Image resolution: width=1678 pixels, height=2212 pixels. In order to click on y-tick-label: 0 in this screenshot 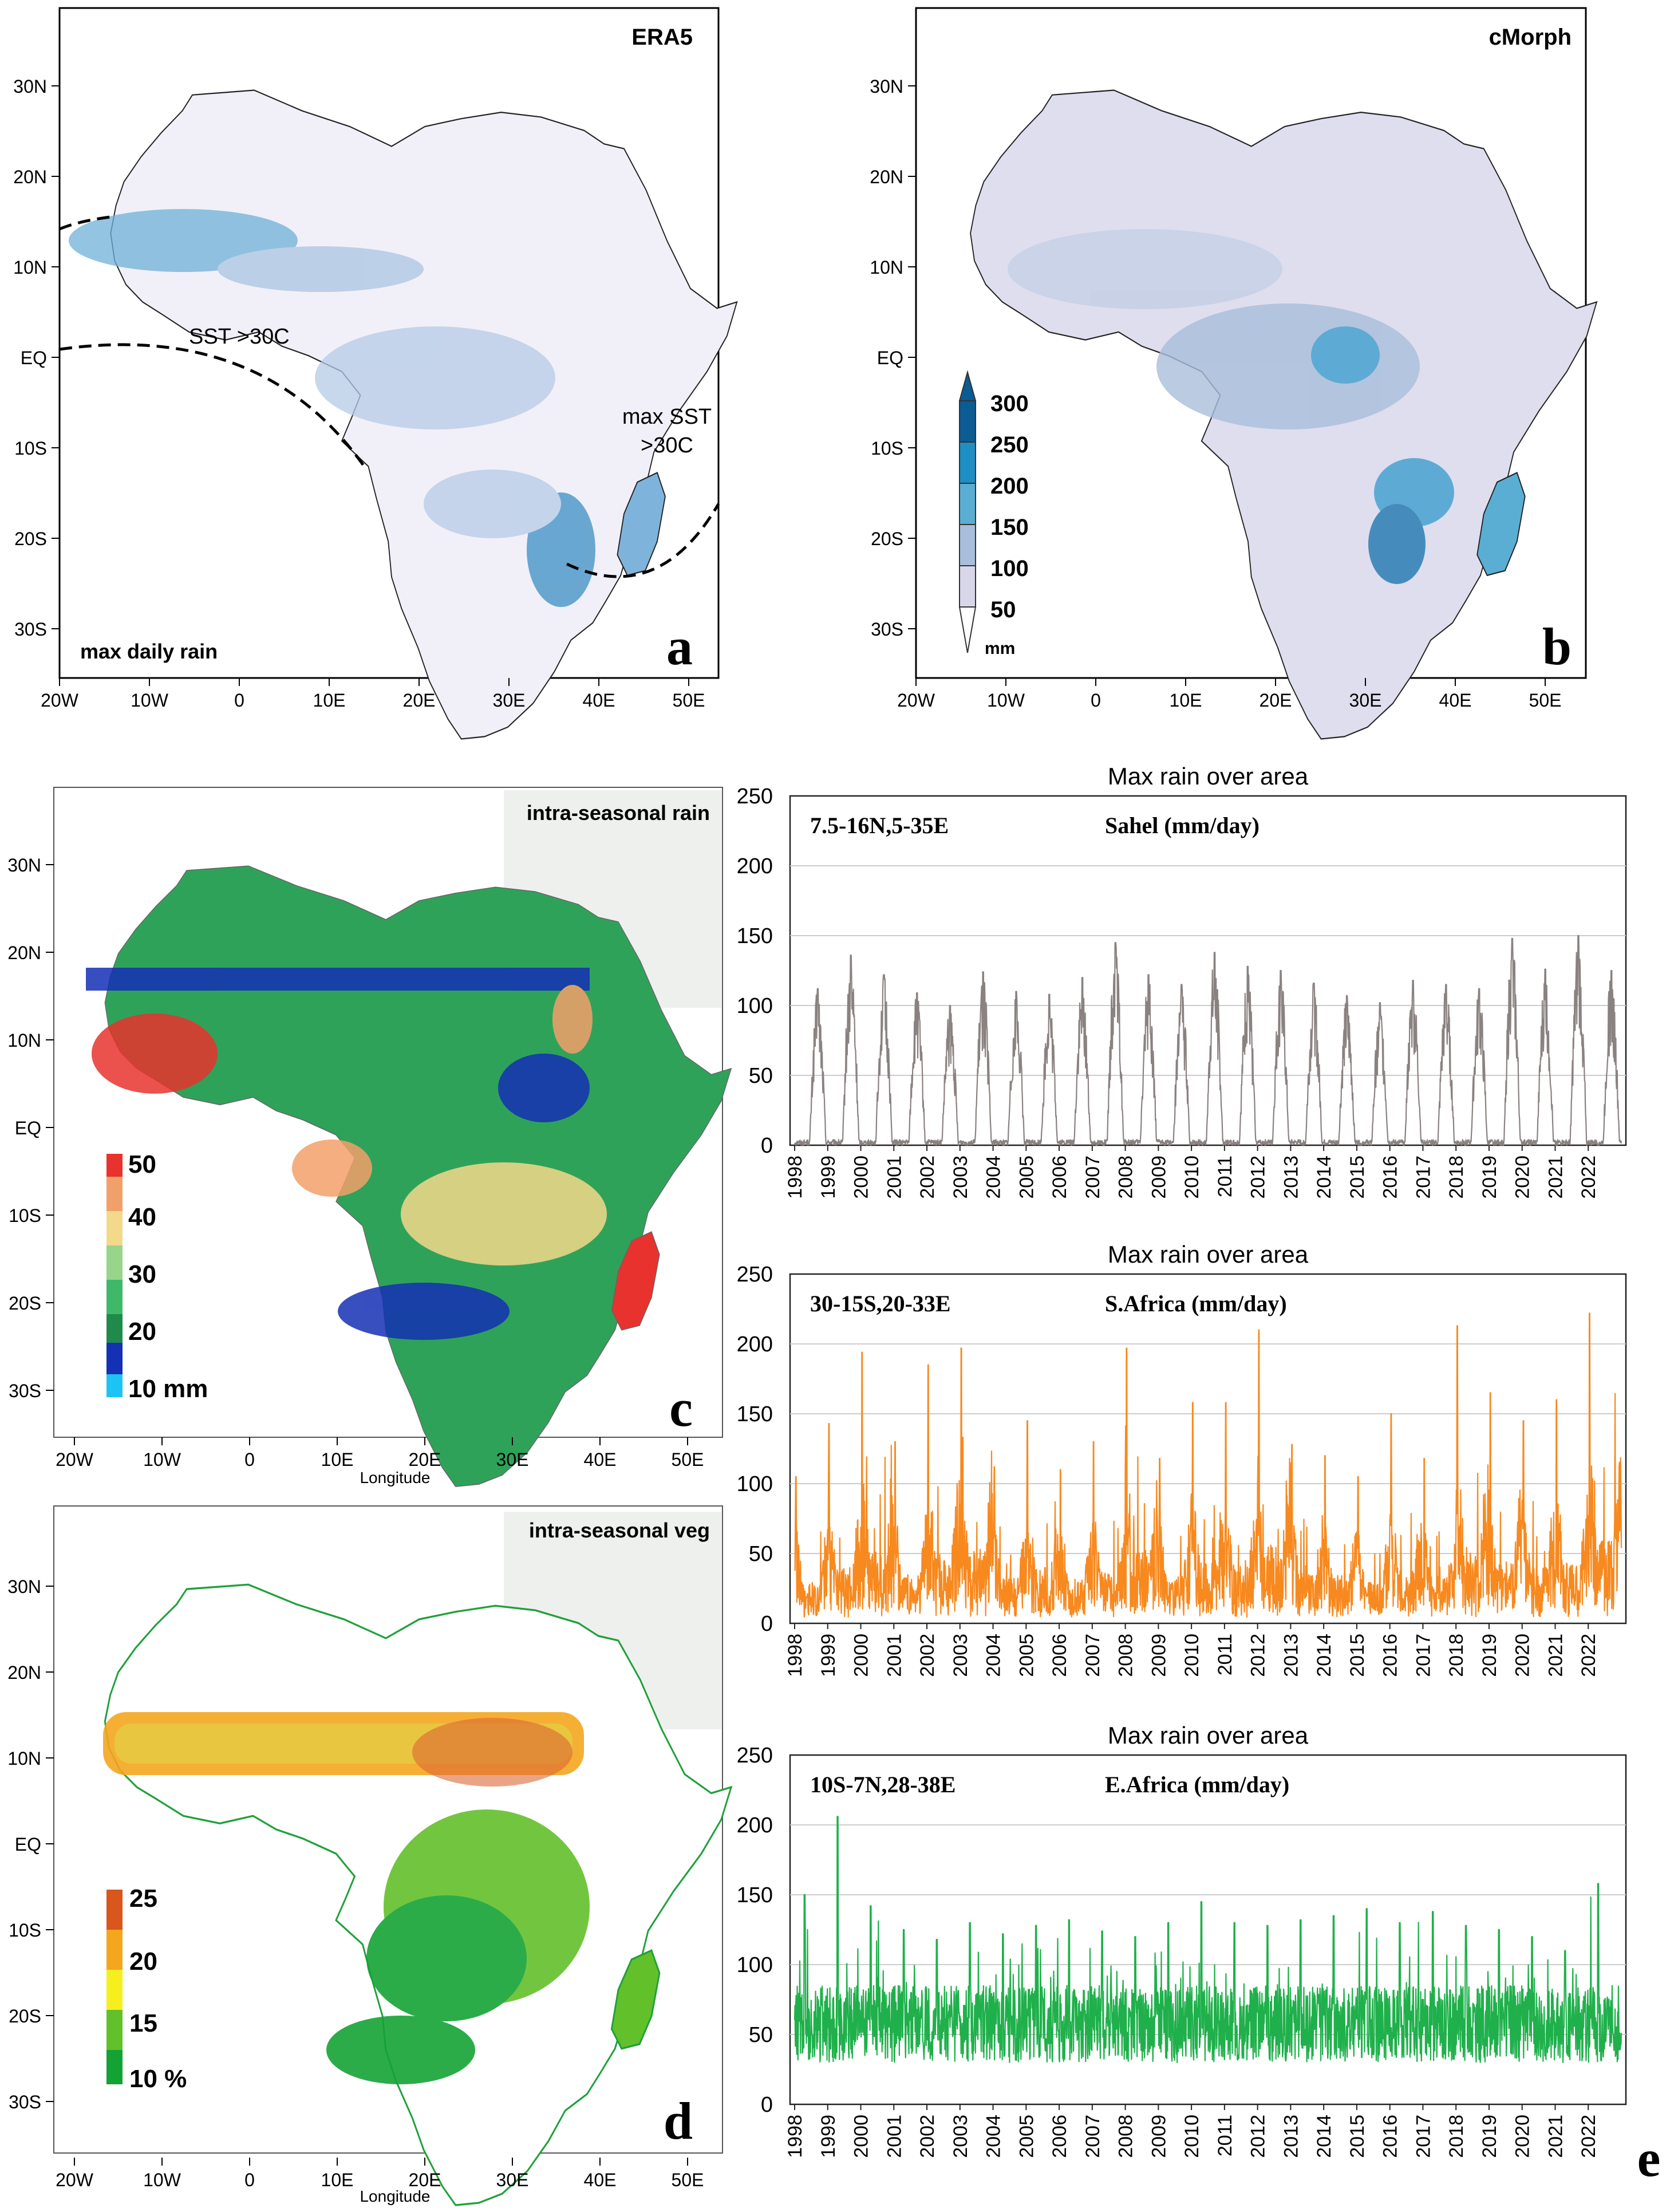, I will do `click(767, 1624)`.